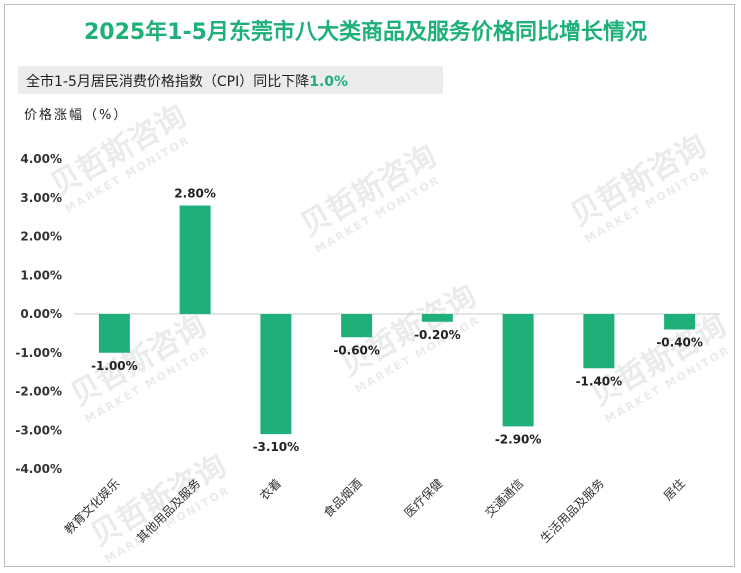 This screenshot has width=741, height=573. Describe the element at coordinates (76, 115) in the screenshot. I see `y-axis-label: 价格涨幅（%）` at that location.